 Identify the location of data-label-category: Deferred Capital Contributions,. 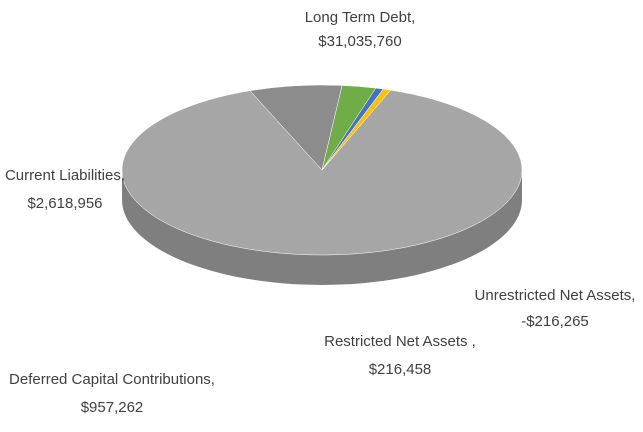
(112, 379).